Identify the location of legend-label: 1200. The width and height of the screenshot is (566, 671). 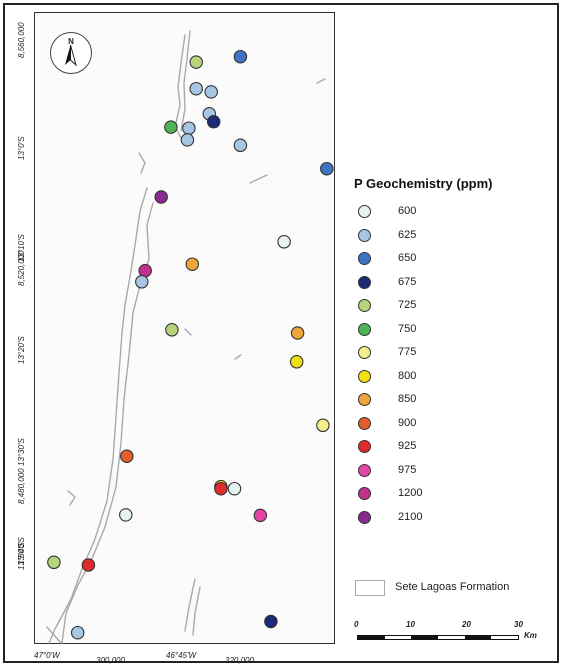
(410, 493).